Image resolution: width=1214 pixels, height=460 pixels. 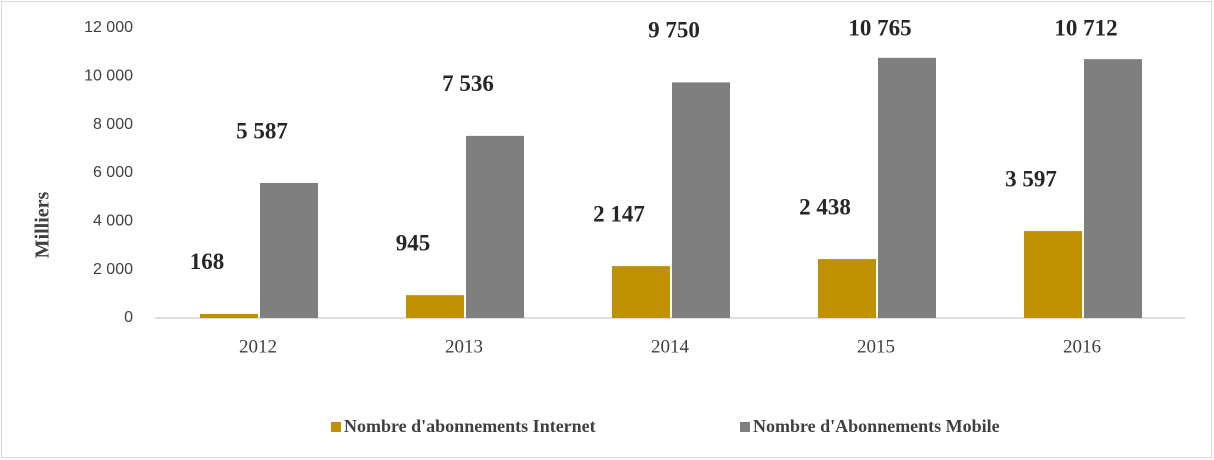 What do you see at coordinates (464, 346) in the screenshot?
I see `x-tick-label: 2013` at bounding box center [464, 346].